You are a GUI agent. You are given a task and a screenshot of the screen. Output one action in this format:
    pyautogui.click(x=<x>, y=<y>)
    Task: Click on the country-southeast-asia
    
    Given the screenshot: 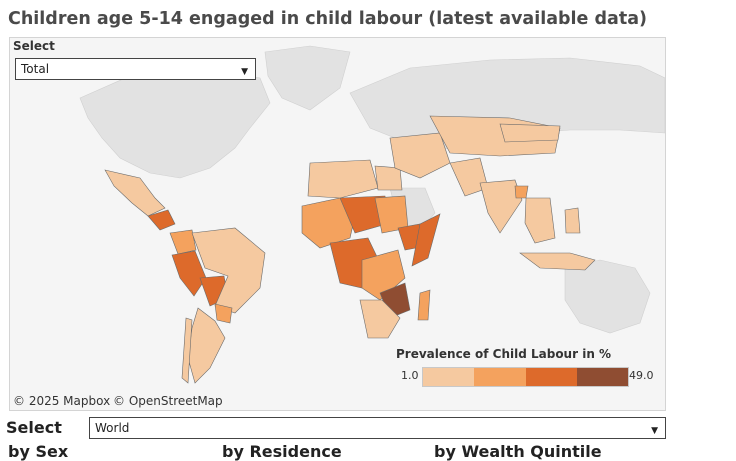 What is the action you would take?
    pyautogui.click(x=540, y=220)
    